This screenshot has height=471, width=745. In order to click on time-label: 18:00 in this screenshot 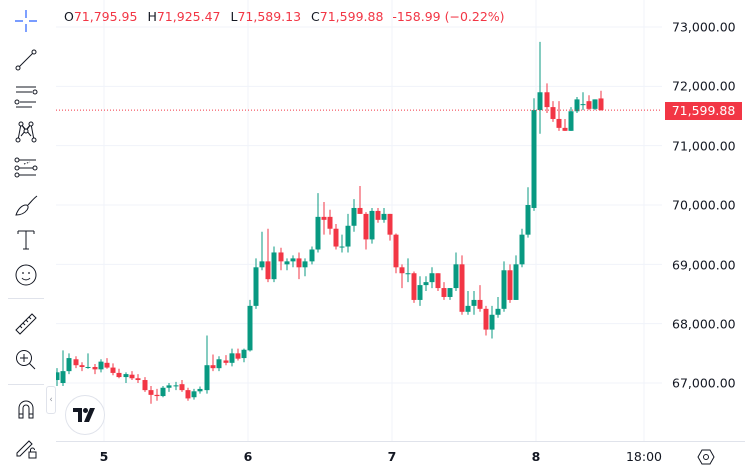, I will do `click(644, 456)`.